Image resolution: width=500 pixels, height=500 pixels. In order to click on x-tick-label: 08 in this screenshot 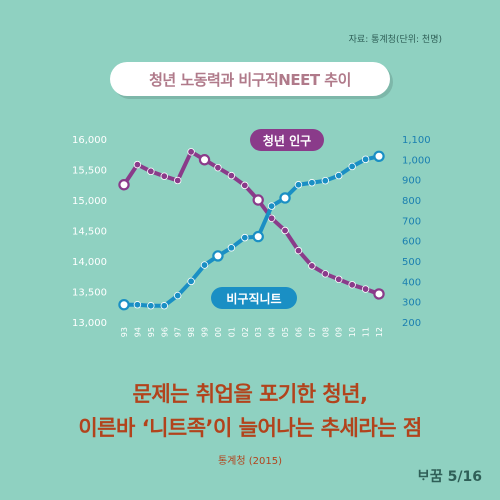, I will do `click(325, 332)`.